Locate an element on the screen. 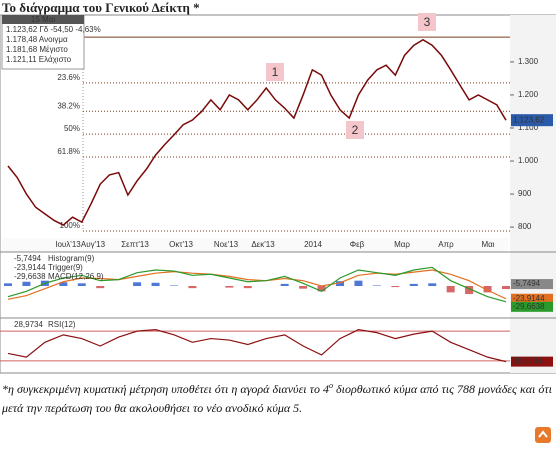  wave-label: 3 is located at coordinates (427, 22).